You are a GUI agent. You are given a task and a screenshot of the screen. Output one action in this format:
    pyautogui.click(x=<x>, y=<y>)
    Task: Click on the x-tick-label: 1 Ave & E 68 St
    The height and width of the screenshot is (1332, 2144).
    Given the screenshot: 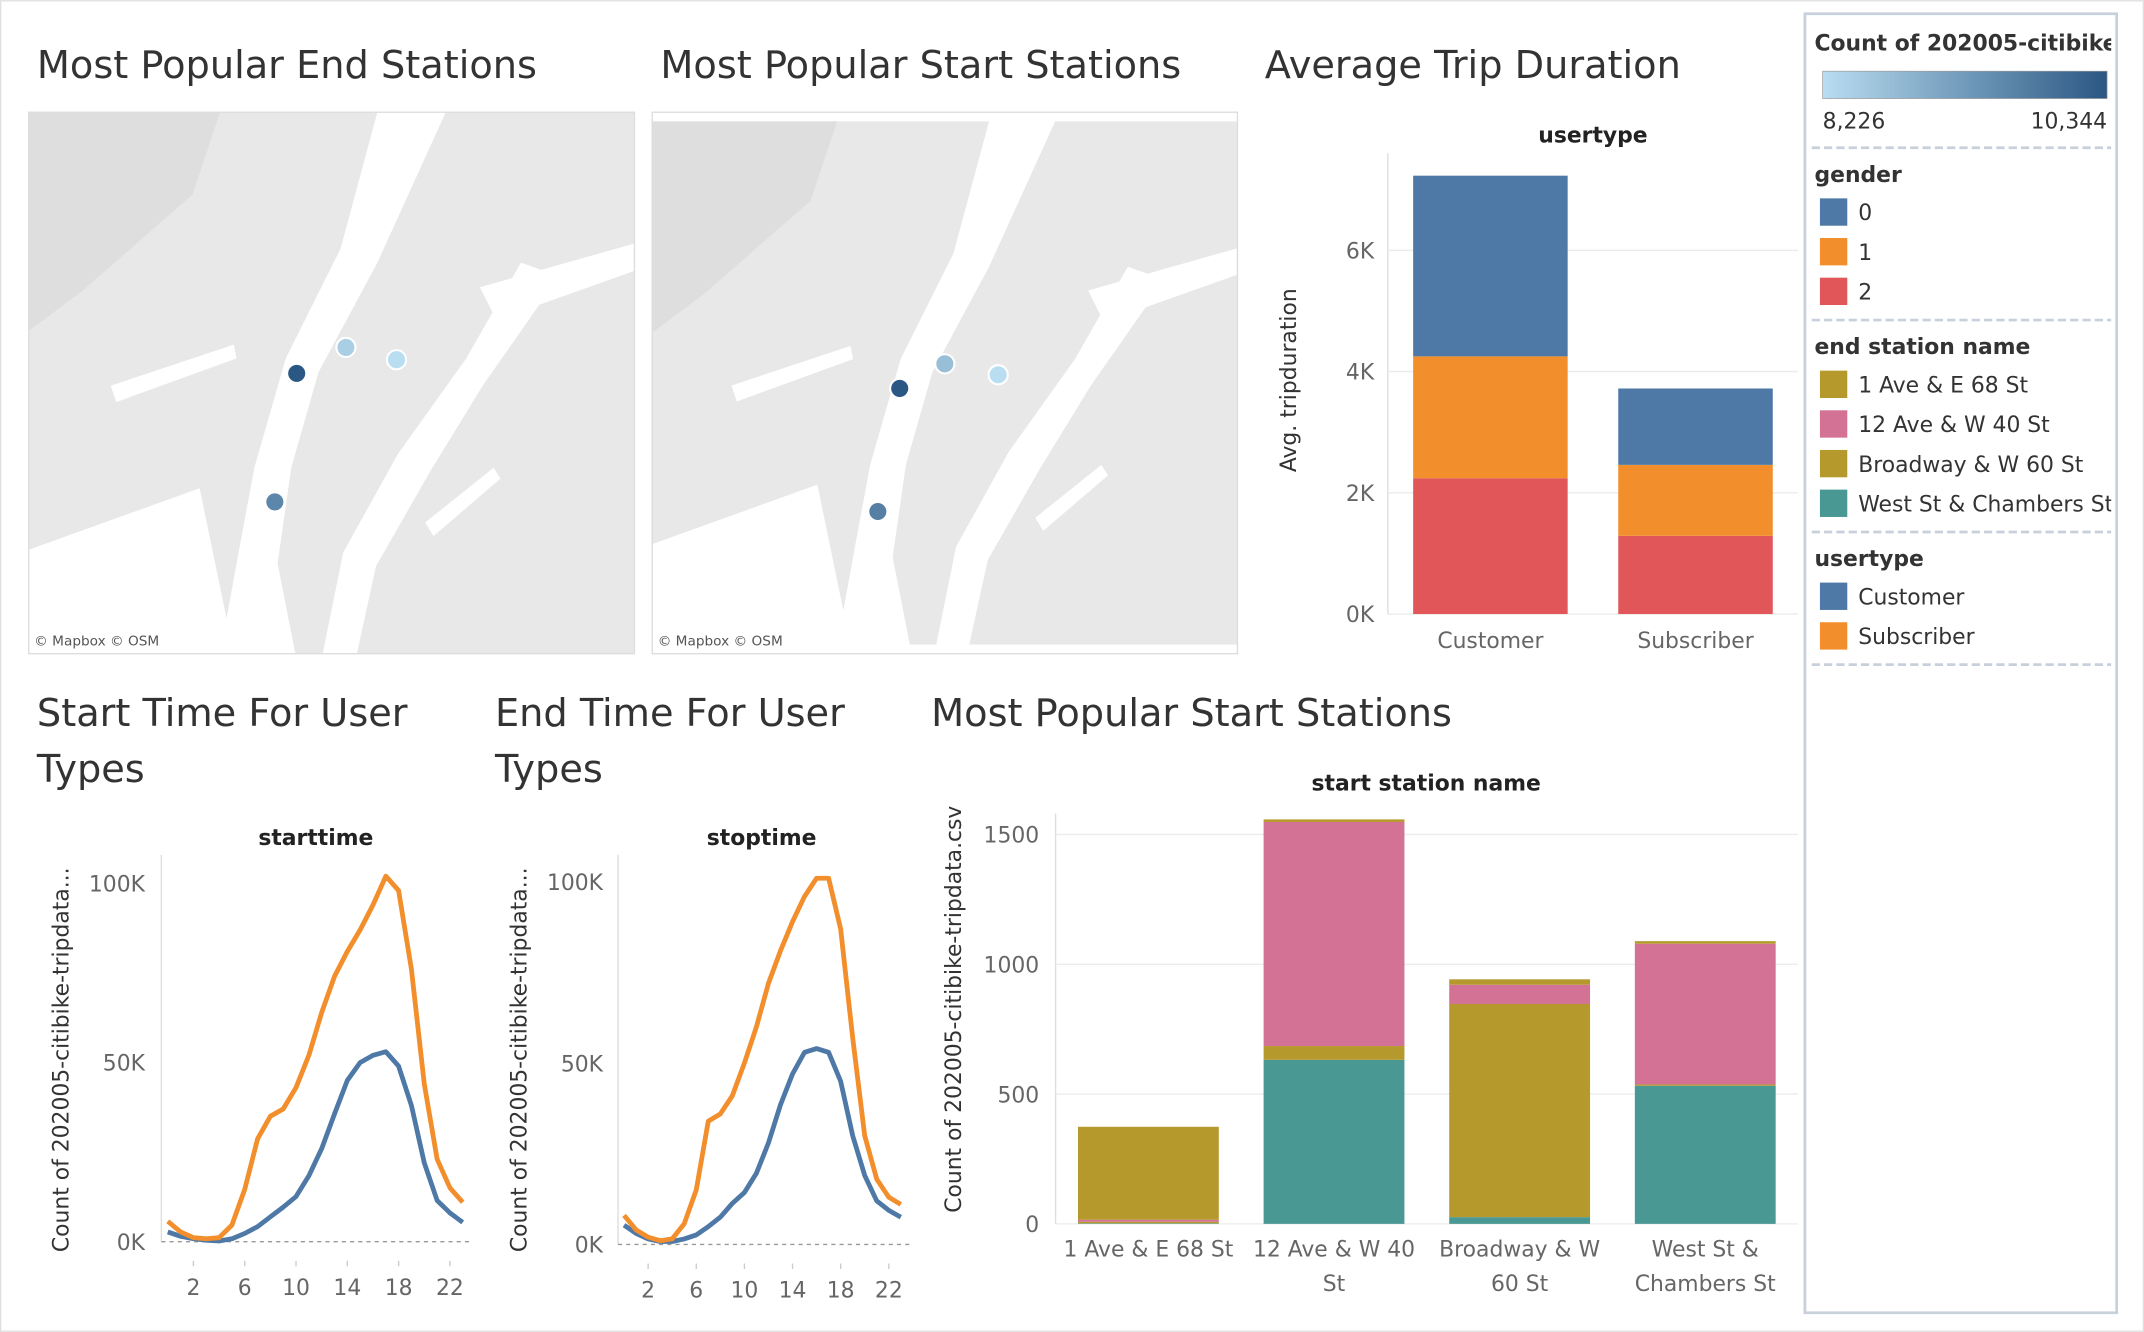 What is the action you would take?
    pyautogui.click(x=1148, y=1250)
    